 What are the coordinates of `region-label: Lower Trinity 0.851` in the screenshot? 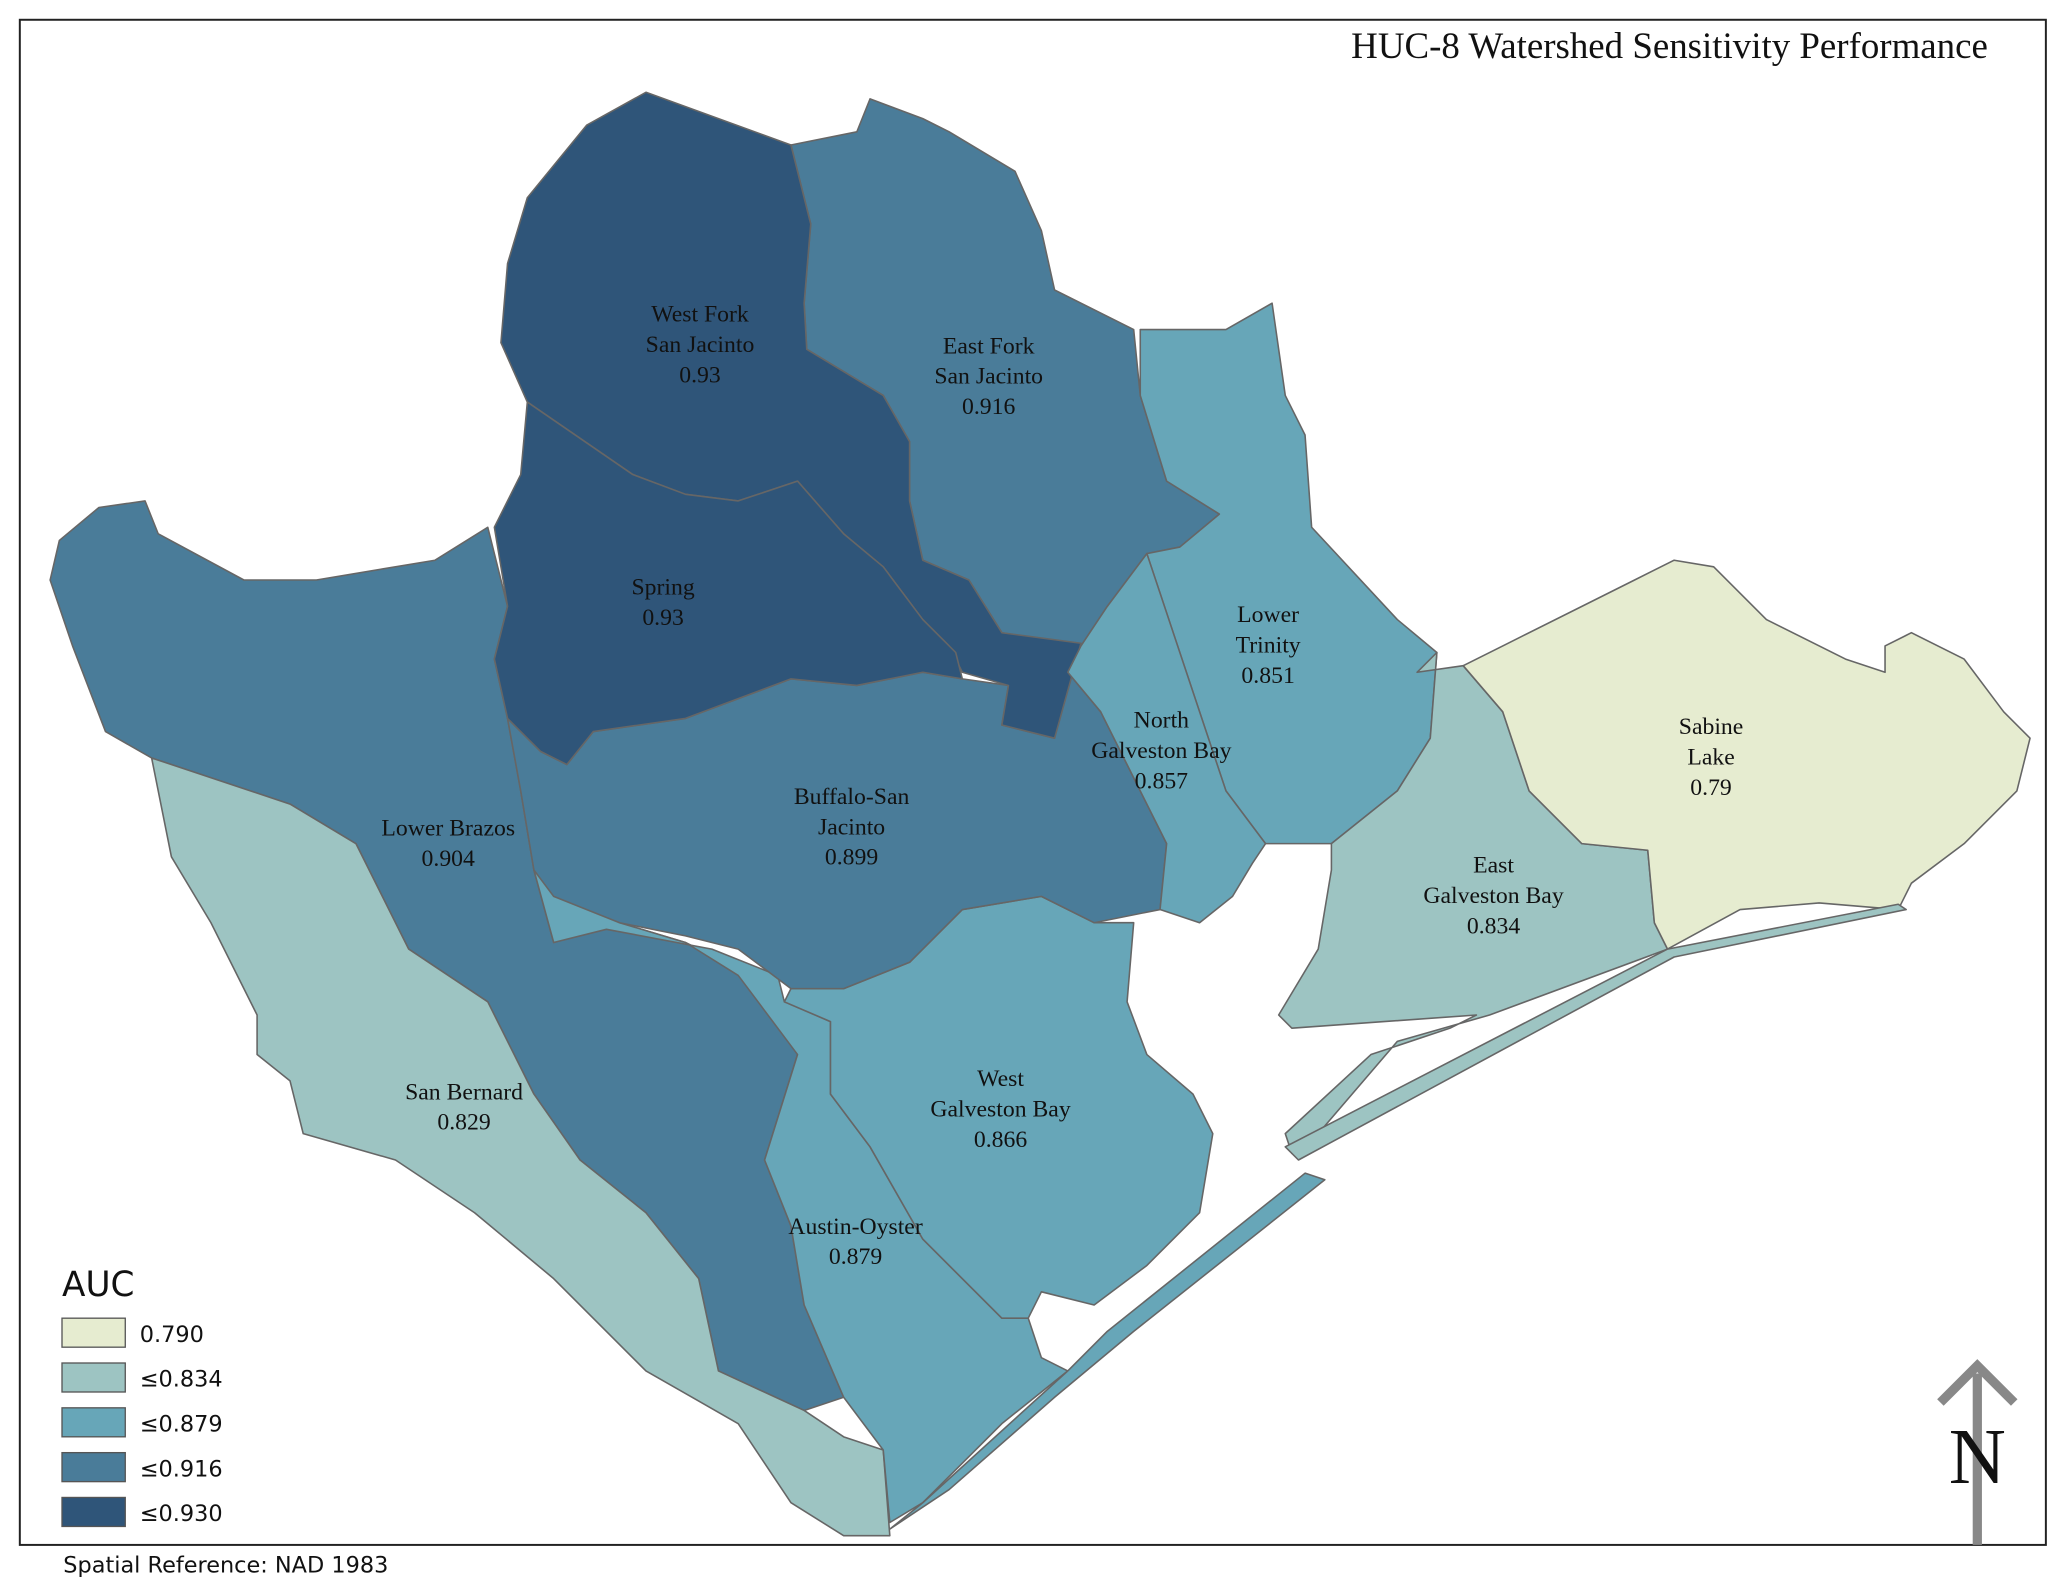 It's located at (1268, 645).